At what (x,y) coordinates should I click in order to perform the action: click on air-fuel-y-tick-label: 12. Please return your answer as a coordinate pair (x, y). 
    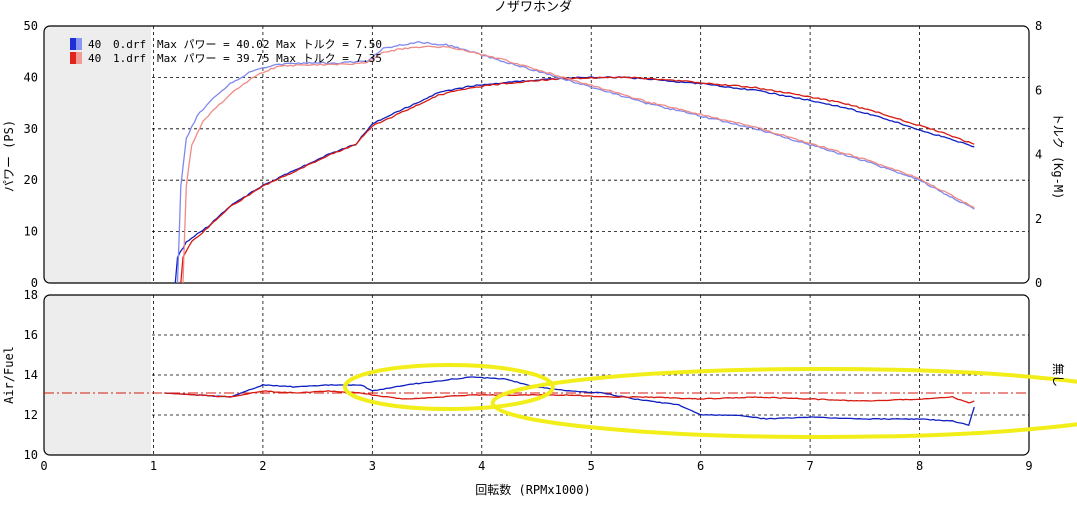
    Looking at the image, I should click on (31, 415).